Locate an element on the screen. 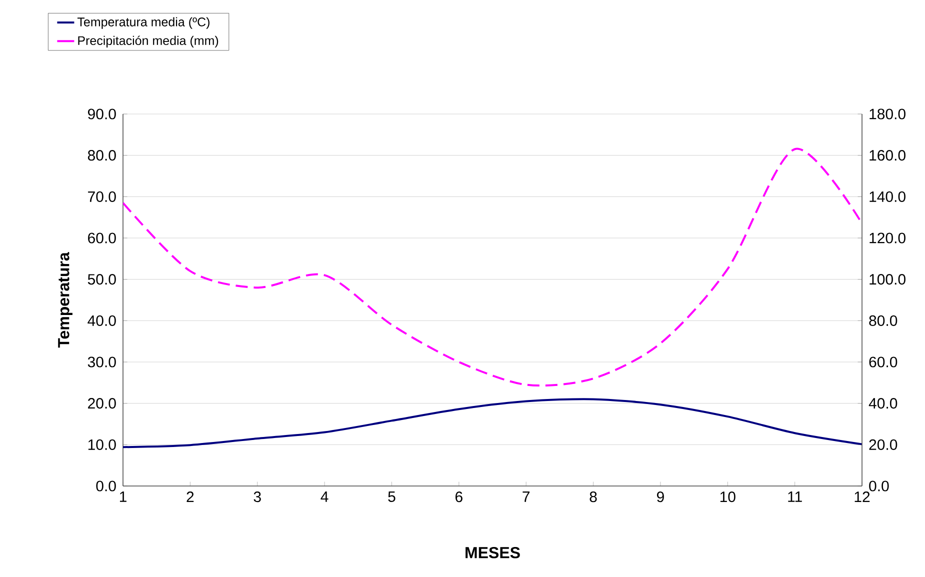 This screenshot has width=925, height=577. y2-tick-label: 100.0 is located at coordinates (888, 279).